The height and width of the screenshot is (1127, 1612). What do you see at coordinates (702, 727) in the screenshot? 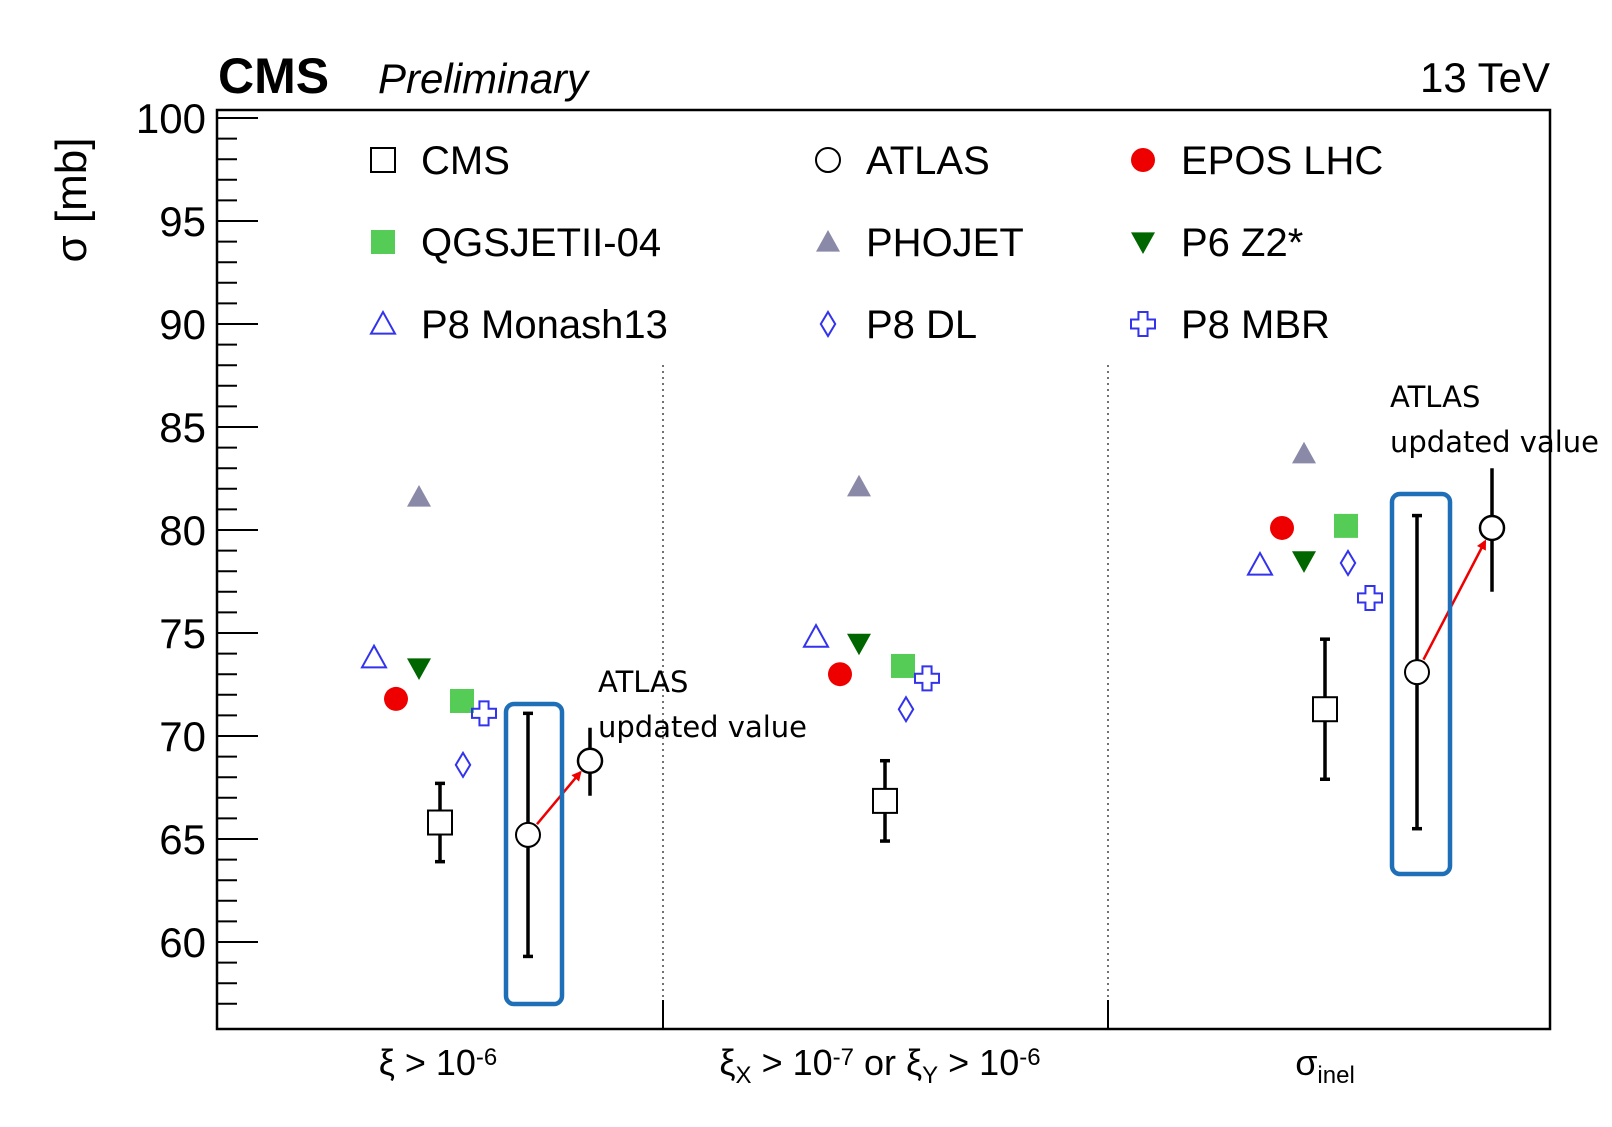
I see `annotation-1-line2: updated value` at bounding box center [702, 727].